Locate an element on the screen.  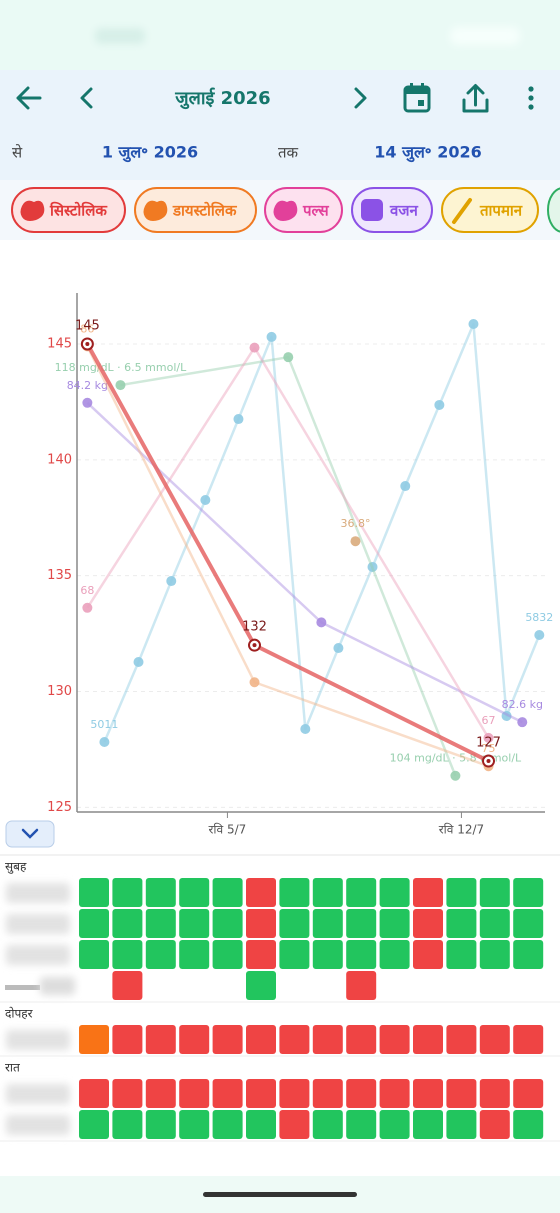
from-date: 1 जुल॰ 2026 is located at coordinates (150, 153).